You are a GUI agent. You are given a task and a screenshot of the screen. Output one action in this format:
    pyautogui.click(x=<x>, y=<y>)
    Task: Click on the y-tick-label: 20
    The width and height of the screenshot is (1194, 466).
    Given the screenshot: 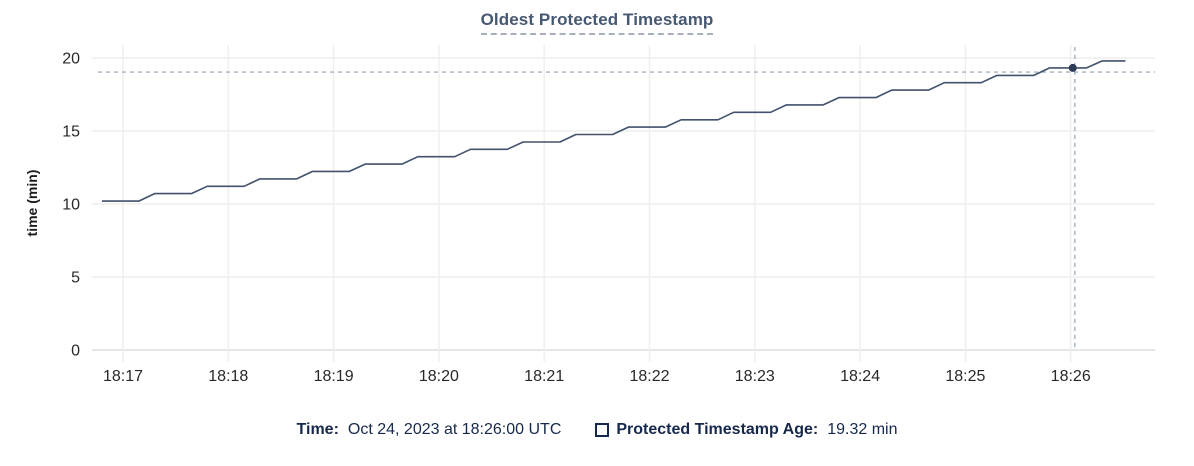 What is the action you would take?
    pyautogui.click(x=71, y=59)
    